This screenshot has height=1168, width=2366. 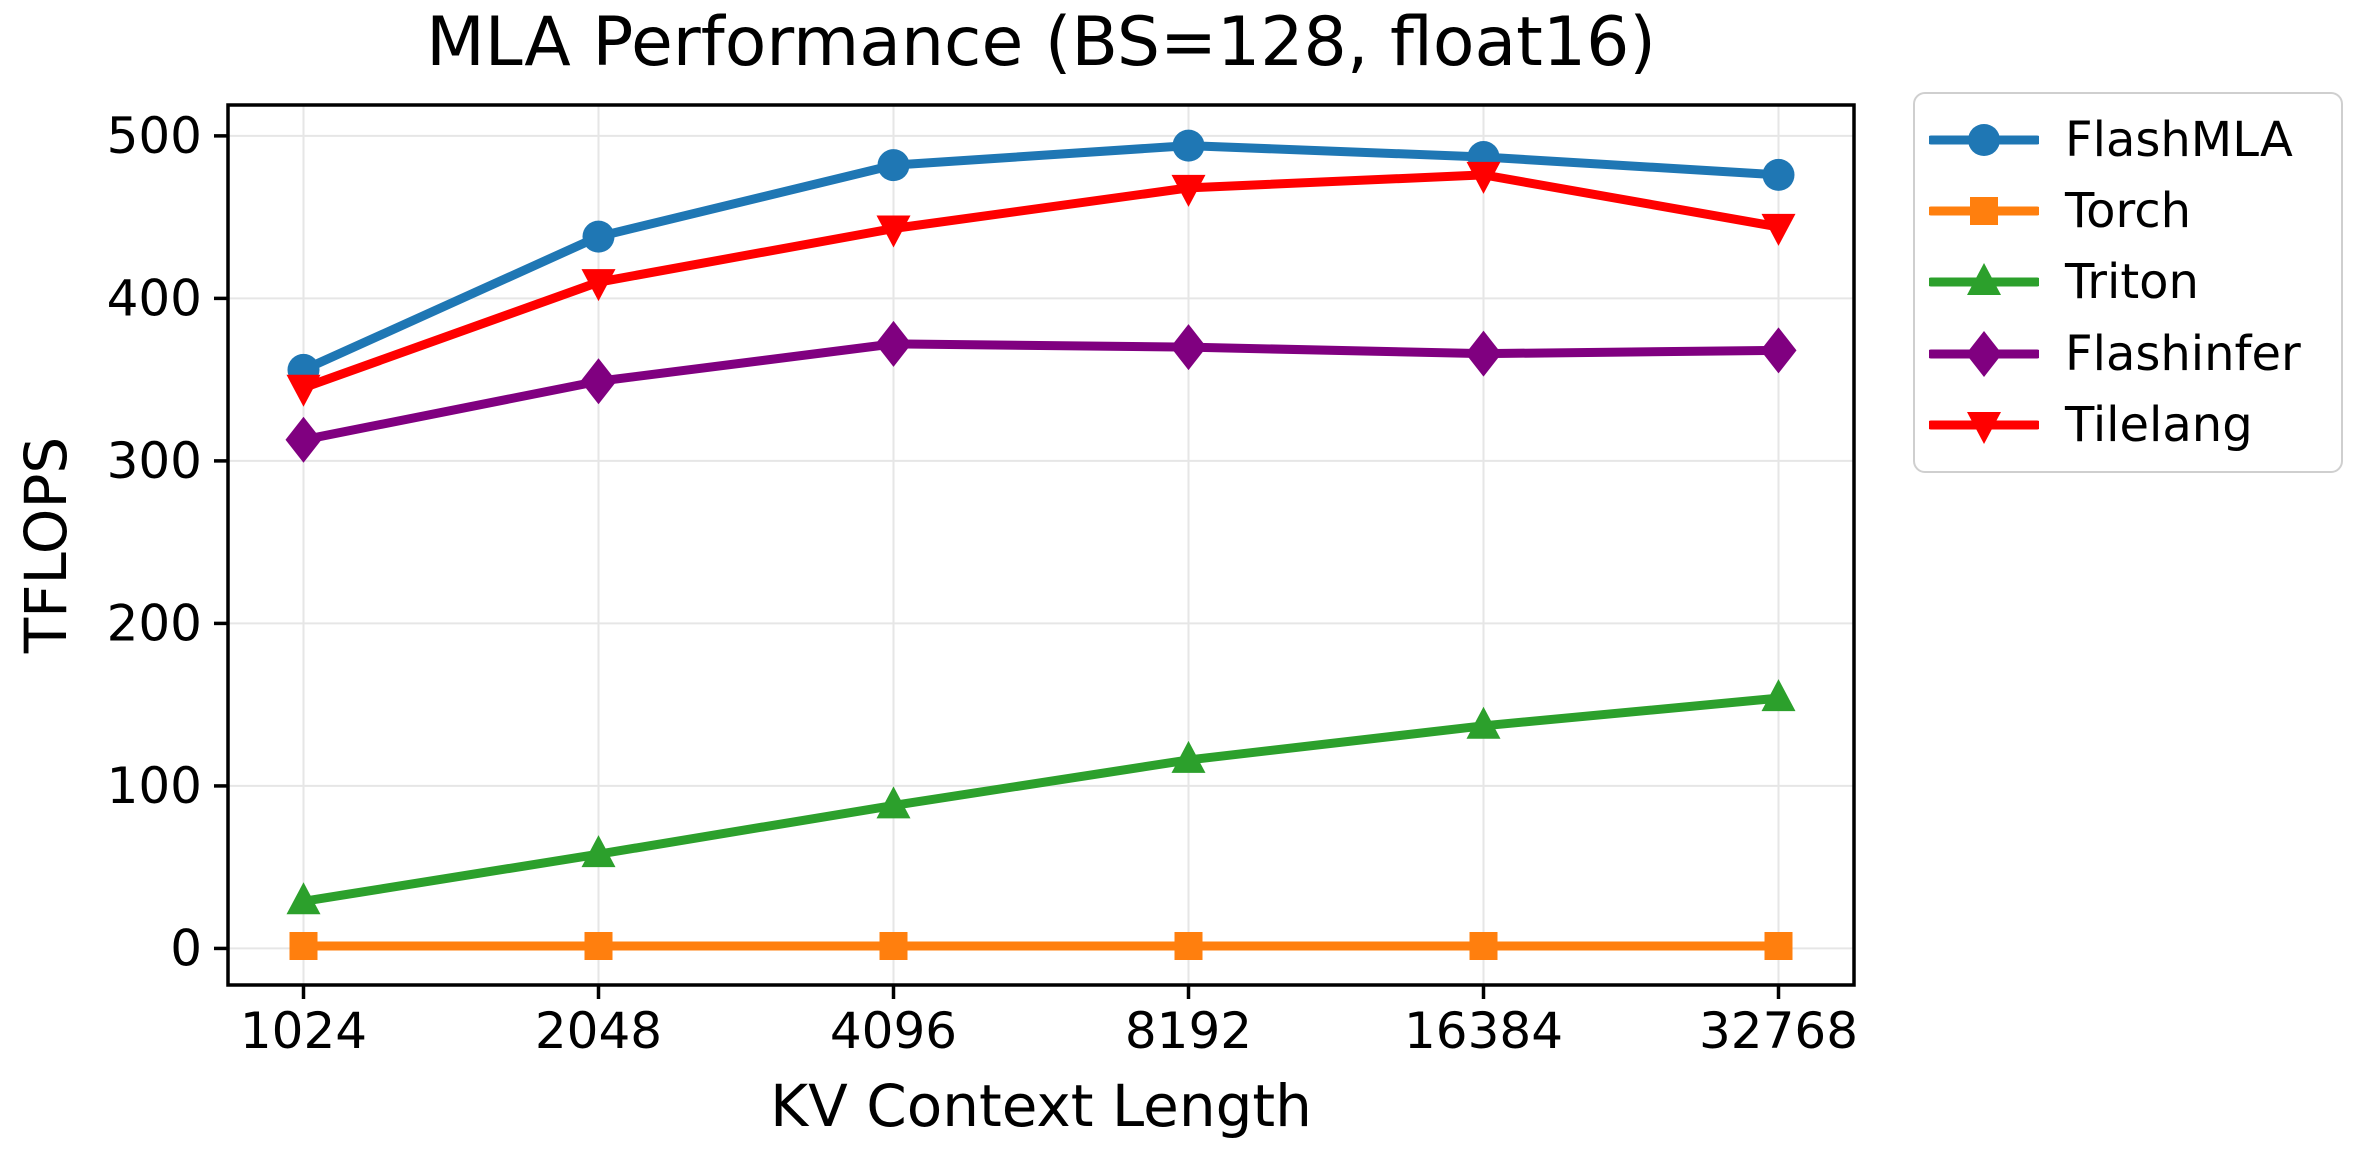 I want to click on legend-item-flashmla: FlashMLA, so click(x=2130, y=140).